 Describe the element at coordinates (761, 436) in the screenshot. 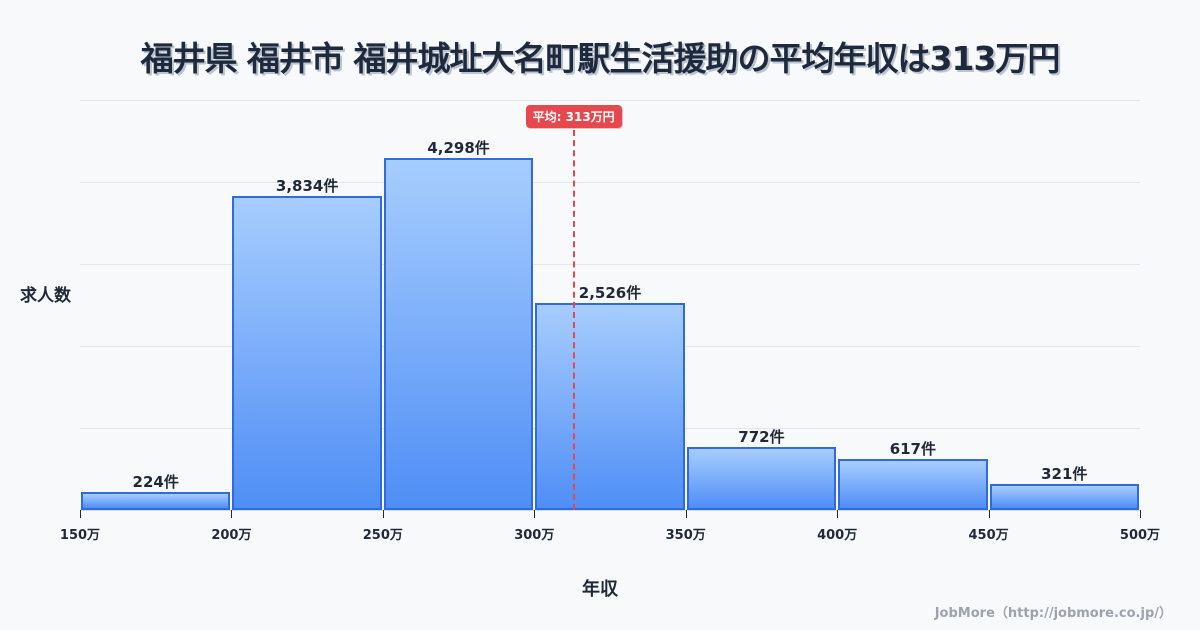

I see `bar-value-label: 772件` at that location.